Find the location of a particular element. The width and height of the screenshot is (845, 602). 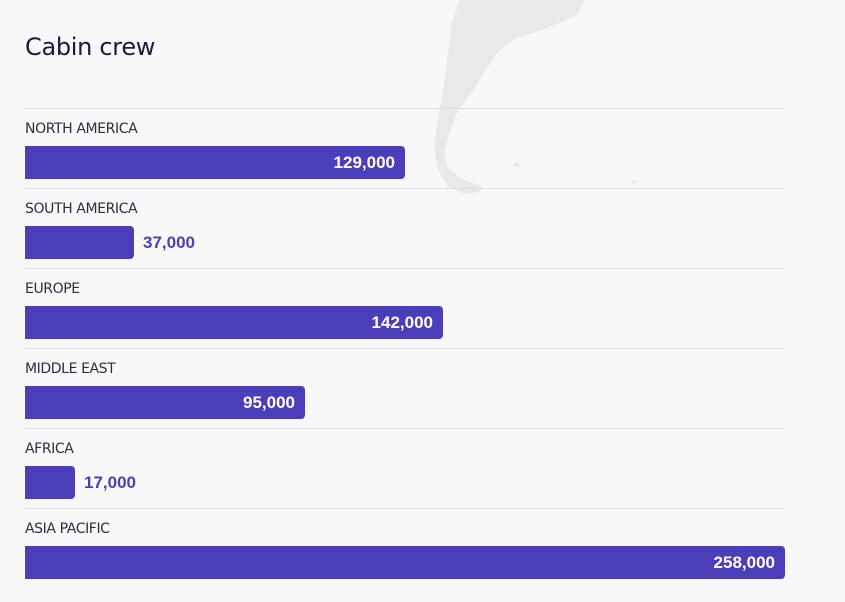

value-label: 258,000 is located at coordinates (744, 562).